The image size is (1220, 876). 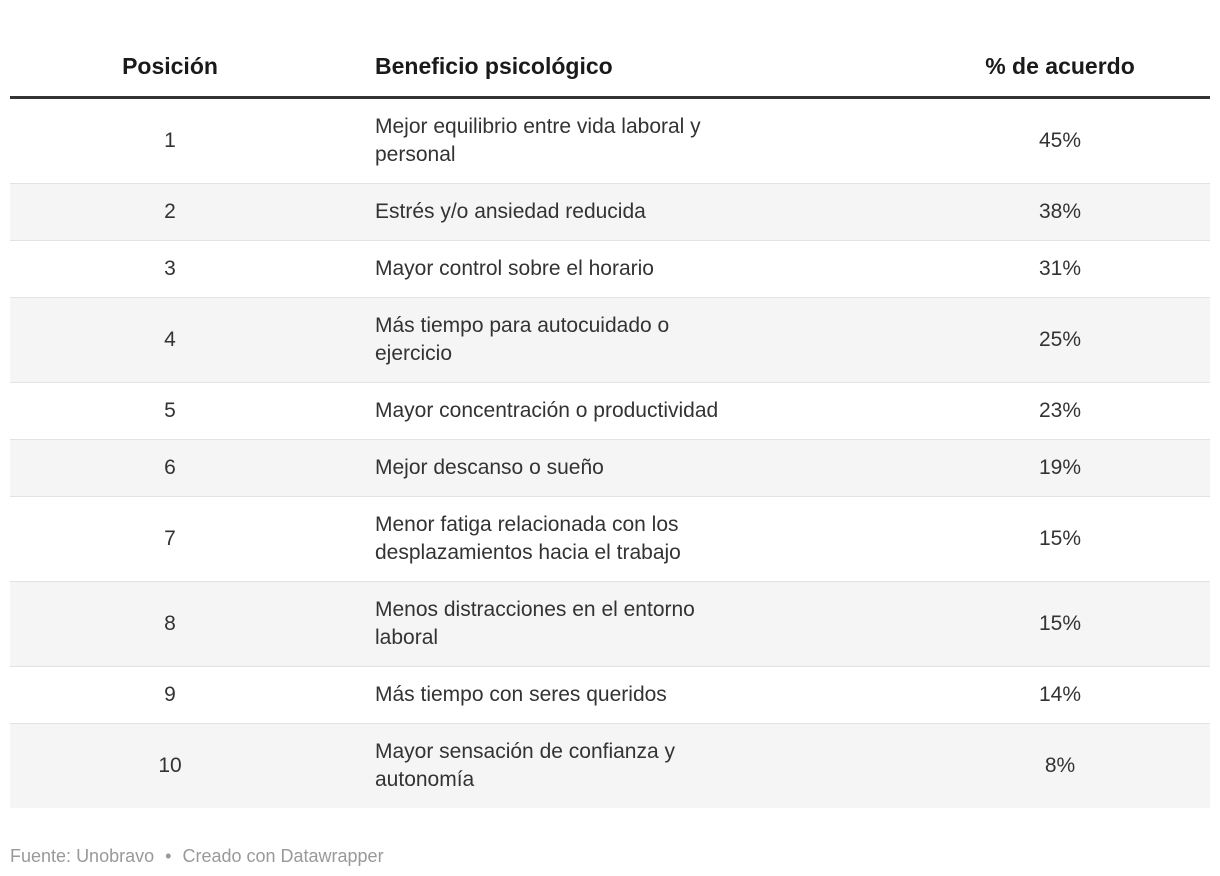 What do you see at coordinates (620, 468) in the screenshot?
I see `benefit-cell: Mejor descanso o sueño` at bounding box center [620, 468].